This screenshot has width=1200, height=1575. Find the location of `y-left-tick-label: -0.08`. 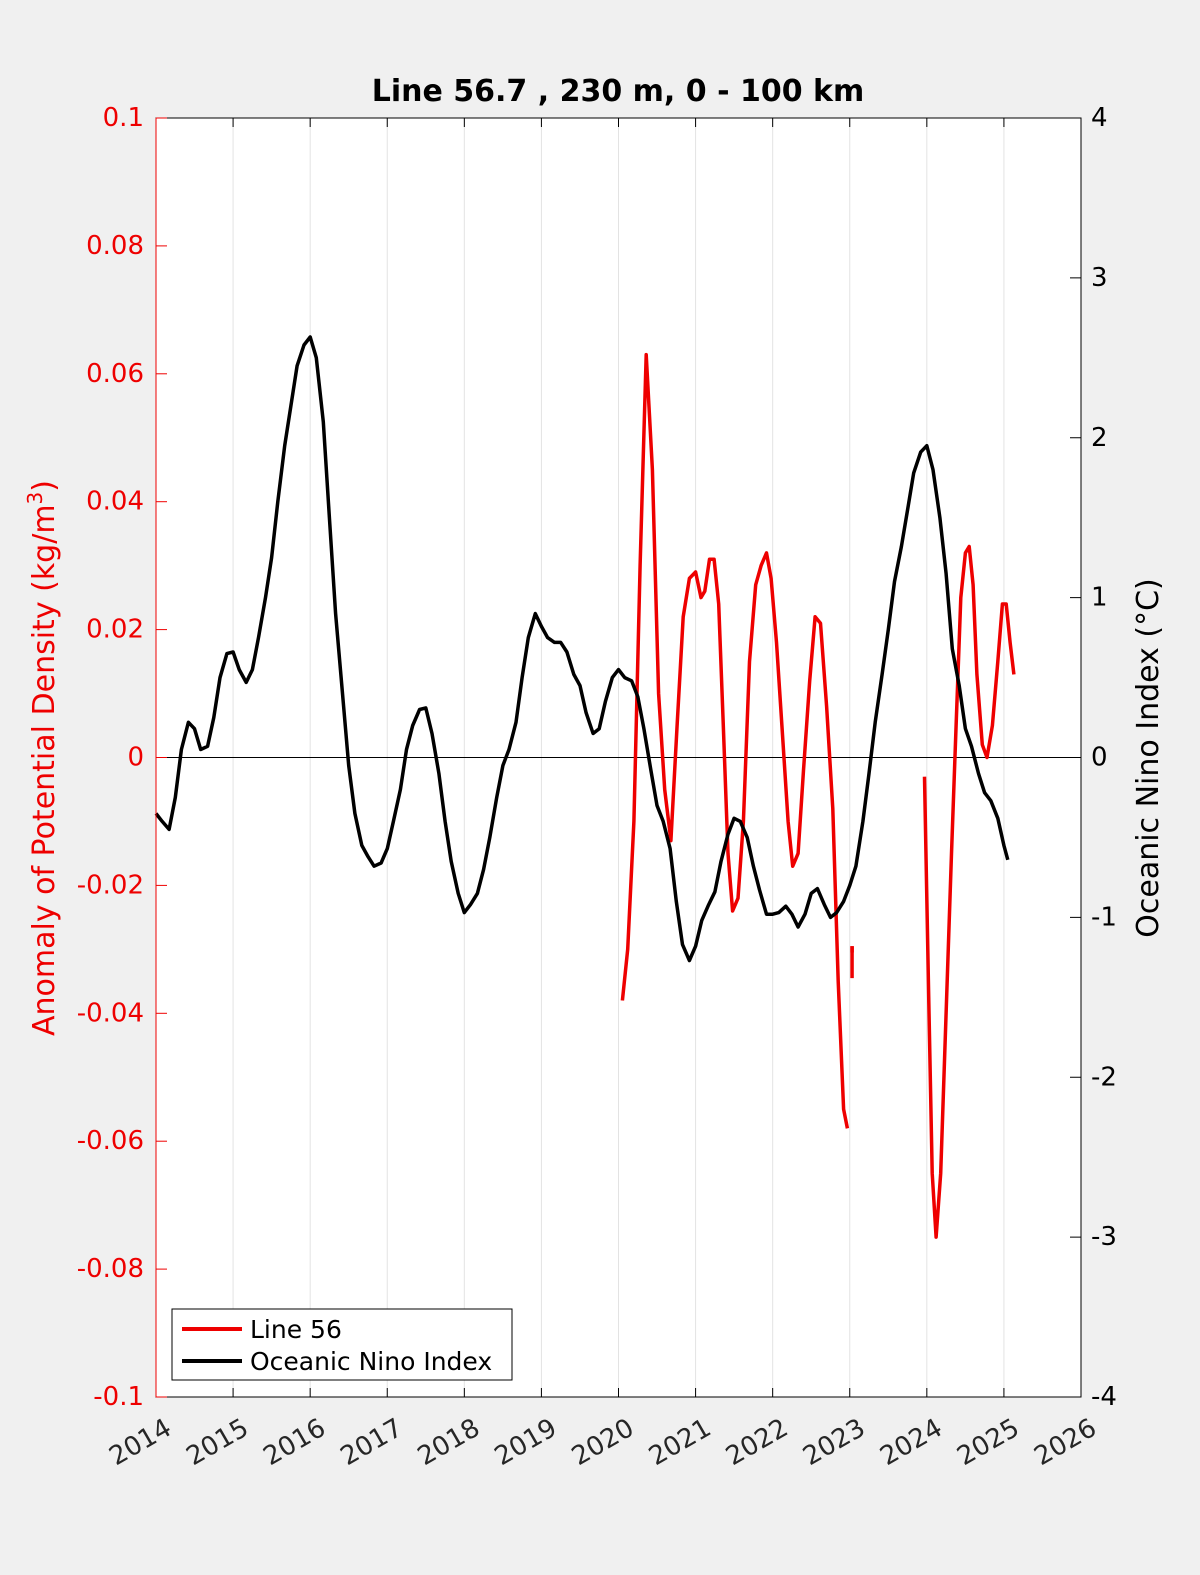

y-left-tick-label: -0.08 is located at coordinates (110, 1269).